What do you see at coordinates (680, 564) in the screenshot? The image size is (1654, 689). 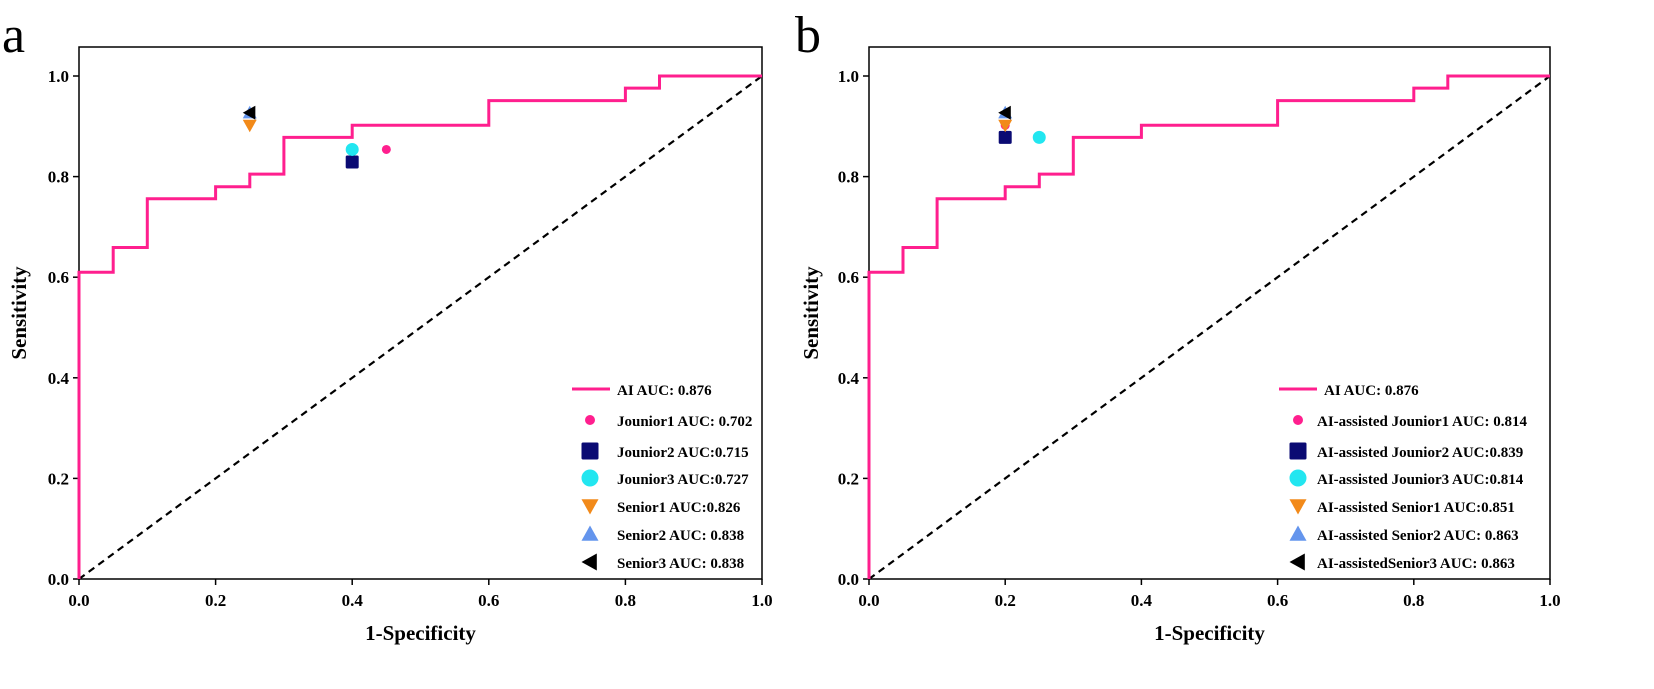 I see `legend-label-senior3: Senior3 AUC: 0.838` at bounding box center [680, 564].